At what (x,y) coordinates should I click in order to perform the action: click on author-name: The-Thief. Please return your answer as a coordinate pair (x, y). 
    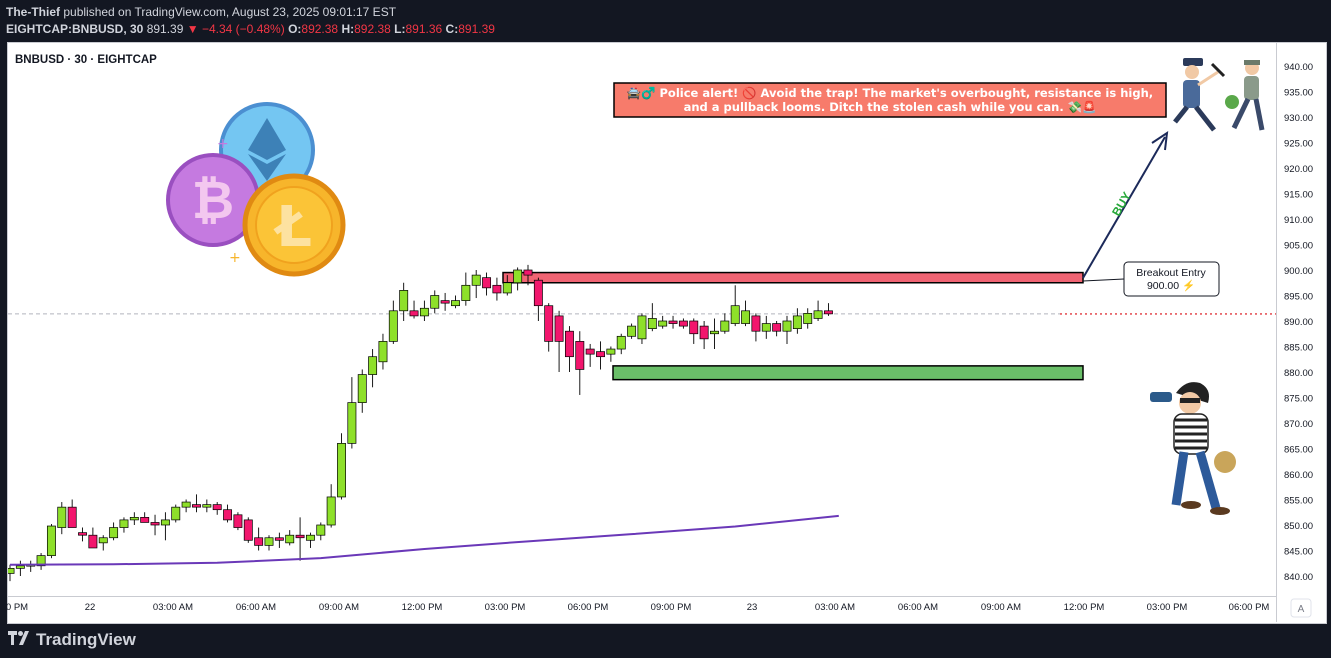
    Looking at the image, I should click on (33, 12).